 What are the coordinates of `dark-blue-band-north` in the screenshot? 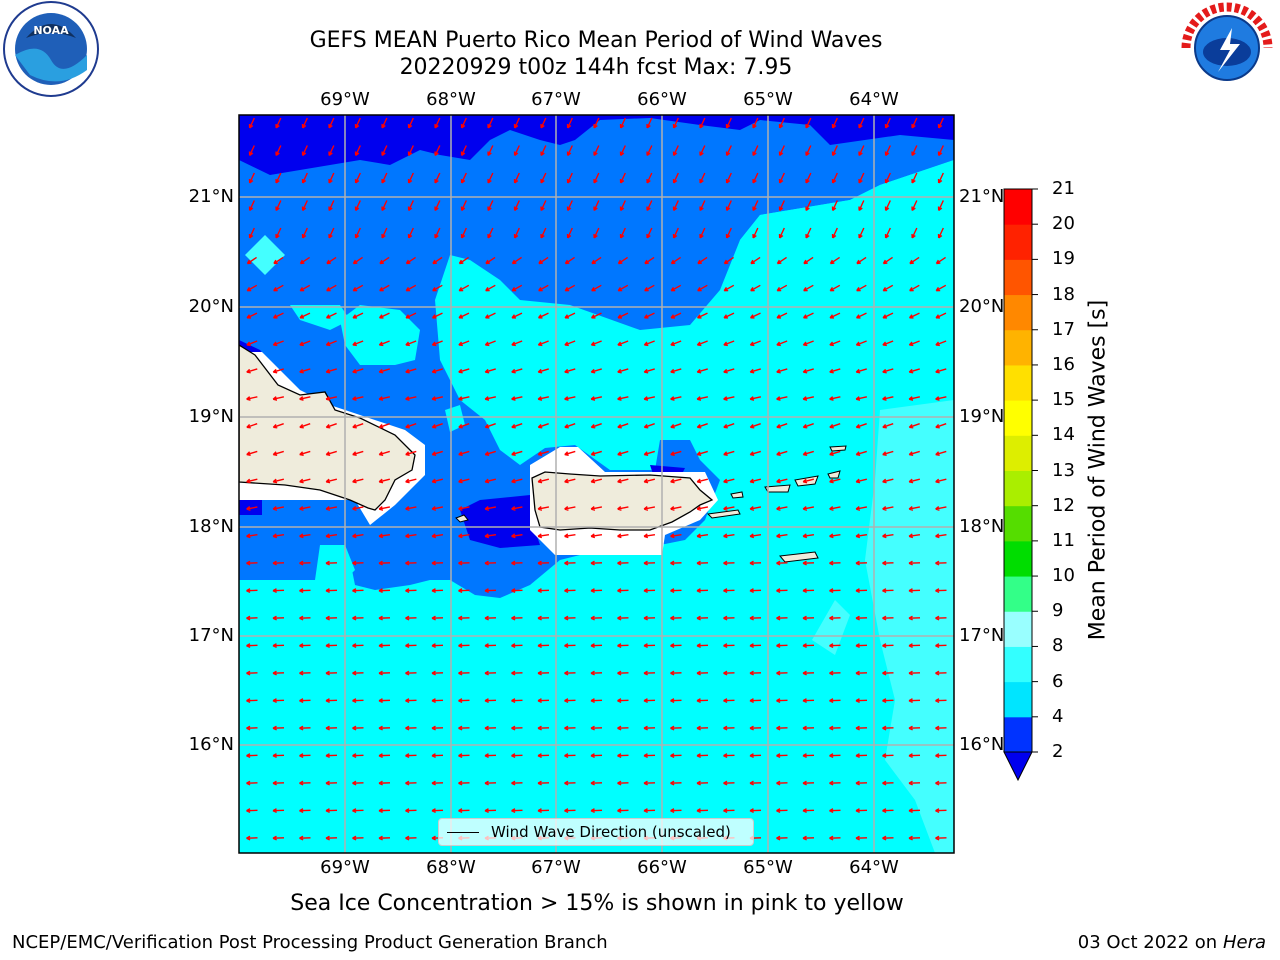 It's located at (596, 145).